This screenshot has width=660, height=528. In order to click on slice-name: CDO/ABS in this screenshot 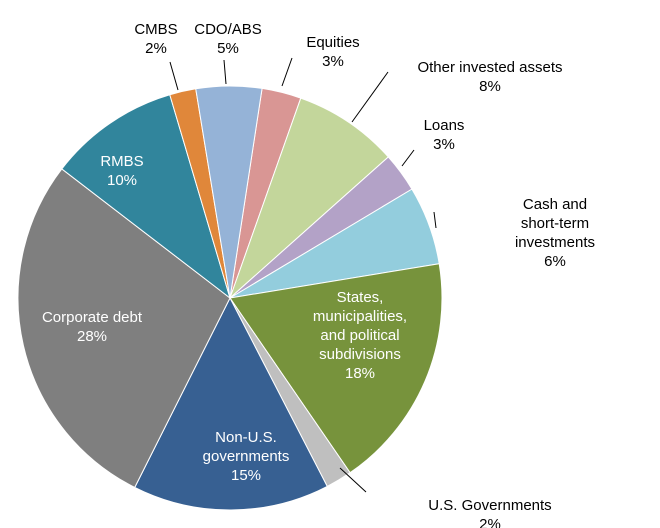, I will do `click(228, 29)`.